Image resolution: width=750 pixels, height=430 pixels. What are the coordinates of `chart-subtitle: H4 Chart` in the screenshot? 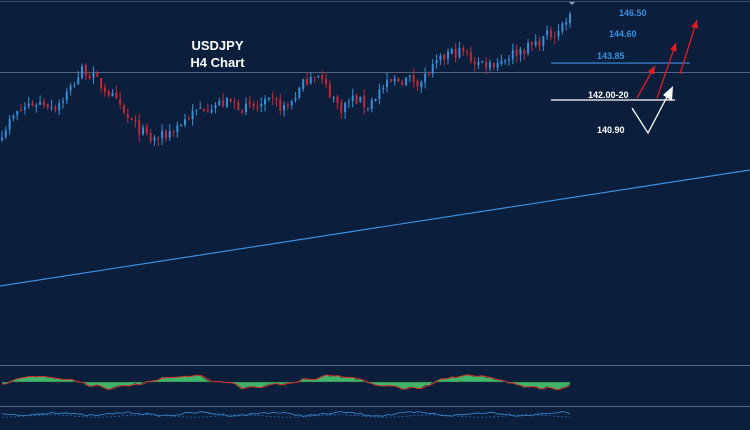 It's located at (217, 62).